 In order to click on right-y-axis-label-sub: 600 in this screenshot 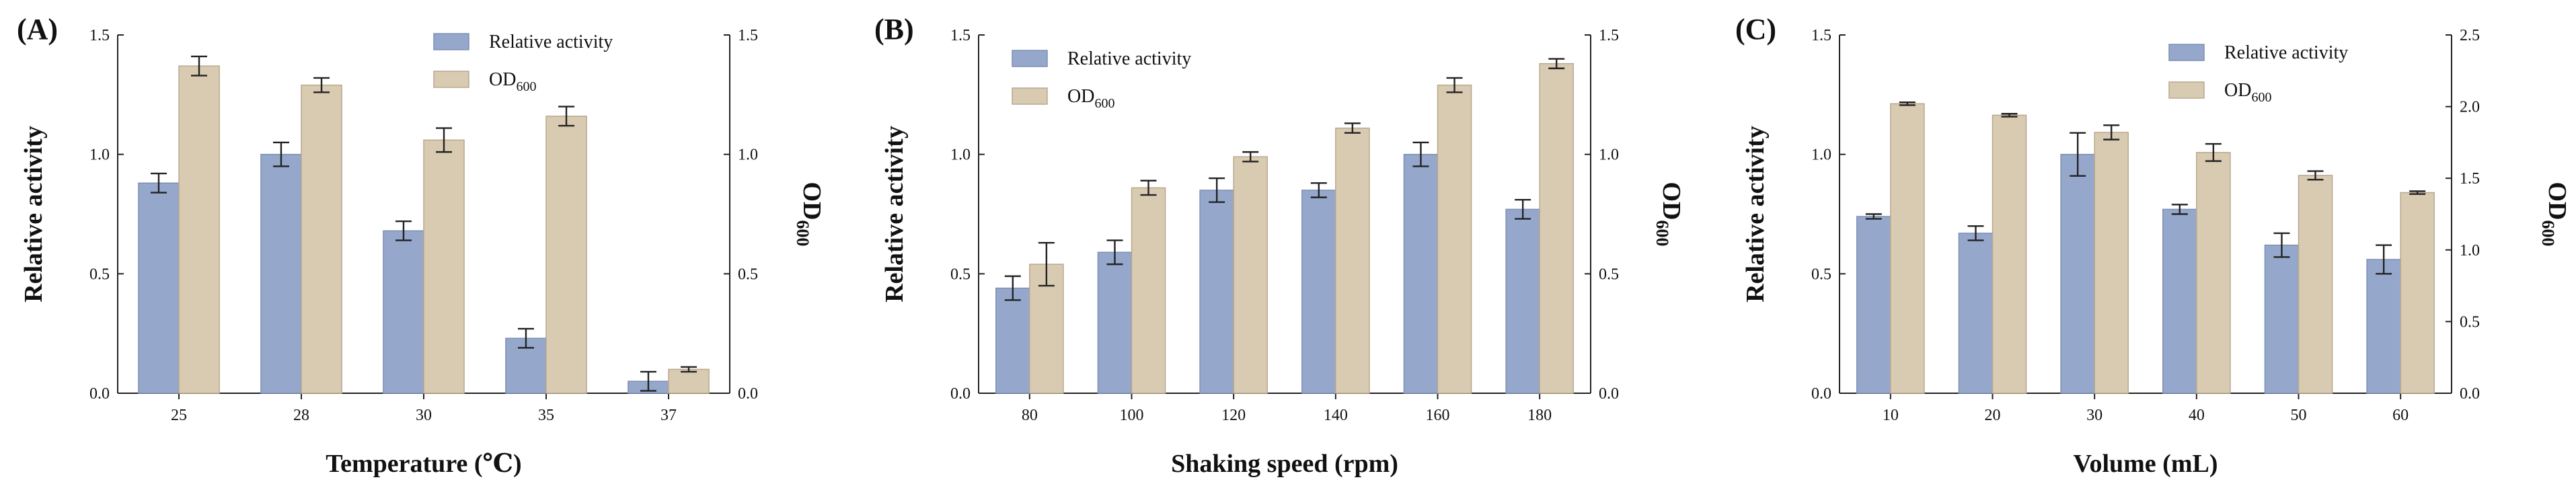, I will do `click(802, 233)`.